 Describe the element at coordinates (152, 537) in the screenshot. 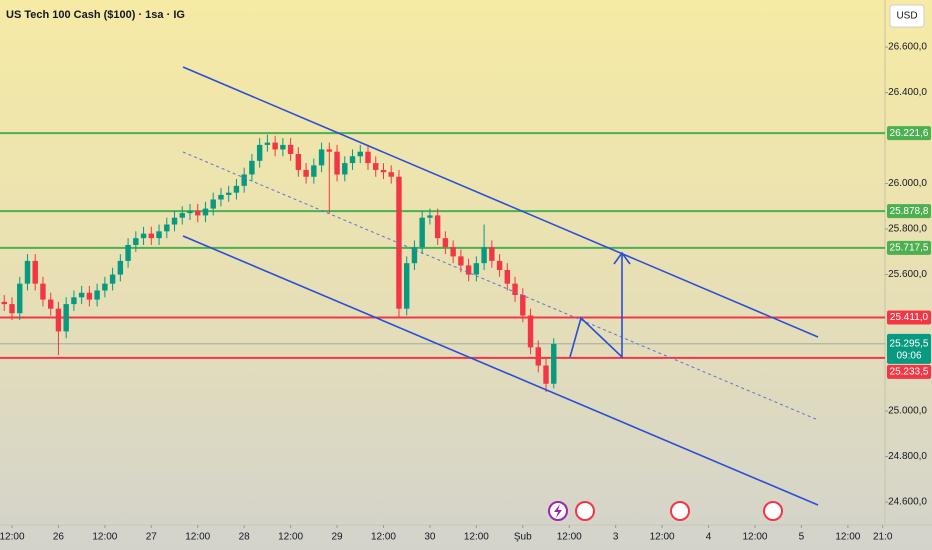

I see `x-tick-label: 27` at that location.